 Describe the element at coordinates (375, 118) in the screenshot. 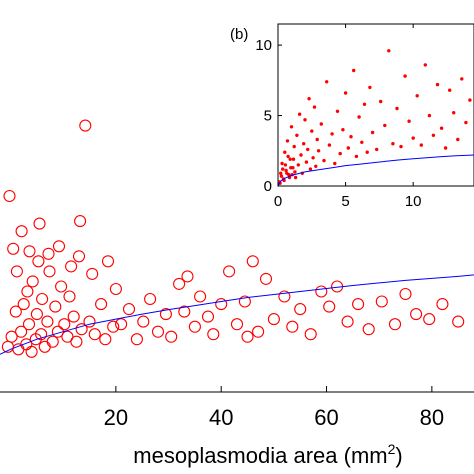

I see `inset-data-layer` at that location.